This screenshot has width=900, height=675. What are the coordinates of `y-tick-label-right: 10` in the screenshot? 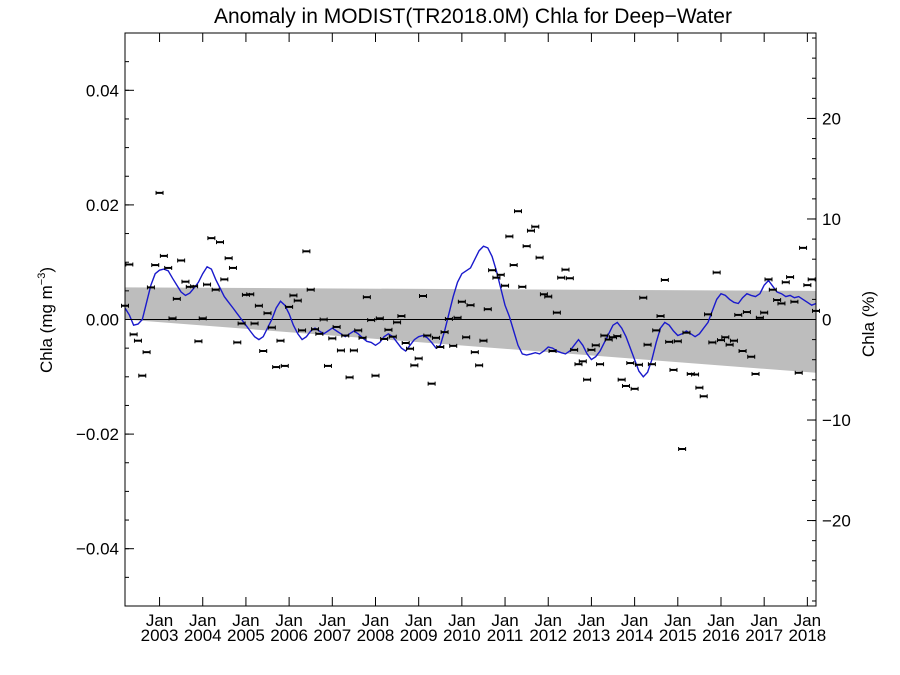 It's located at (831, 219).